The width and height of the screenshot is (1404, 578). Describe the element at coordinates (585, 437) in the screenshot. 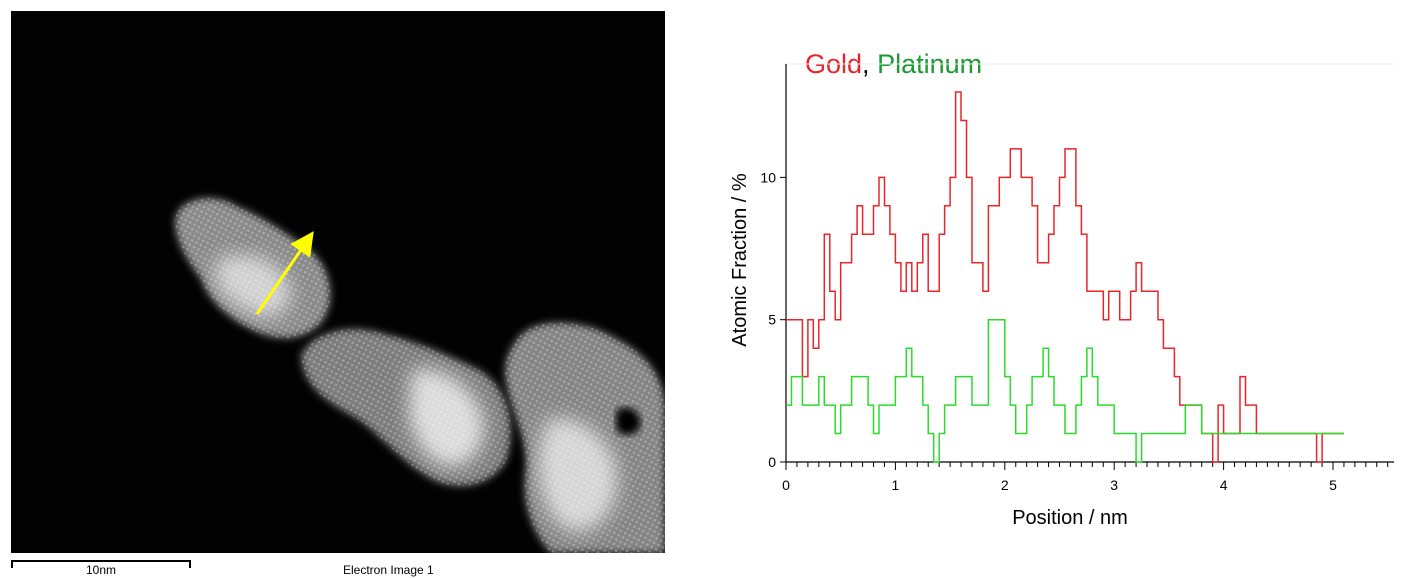

I see `nanoparticle-cluster-right` at that location.